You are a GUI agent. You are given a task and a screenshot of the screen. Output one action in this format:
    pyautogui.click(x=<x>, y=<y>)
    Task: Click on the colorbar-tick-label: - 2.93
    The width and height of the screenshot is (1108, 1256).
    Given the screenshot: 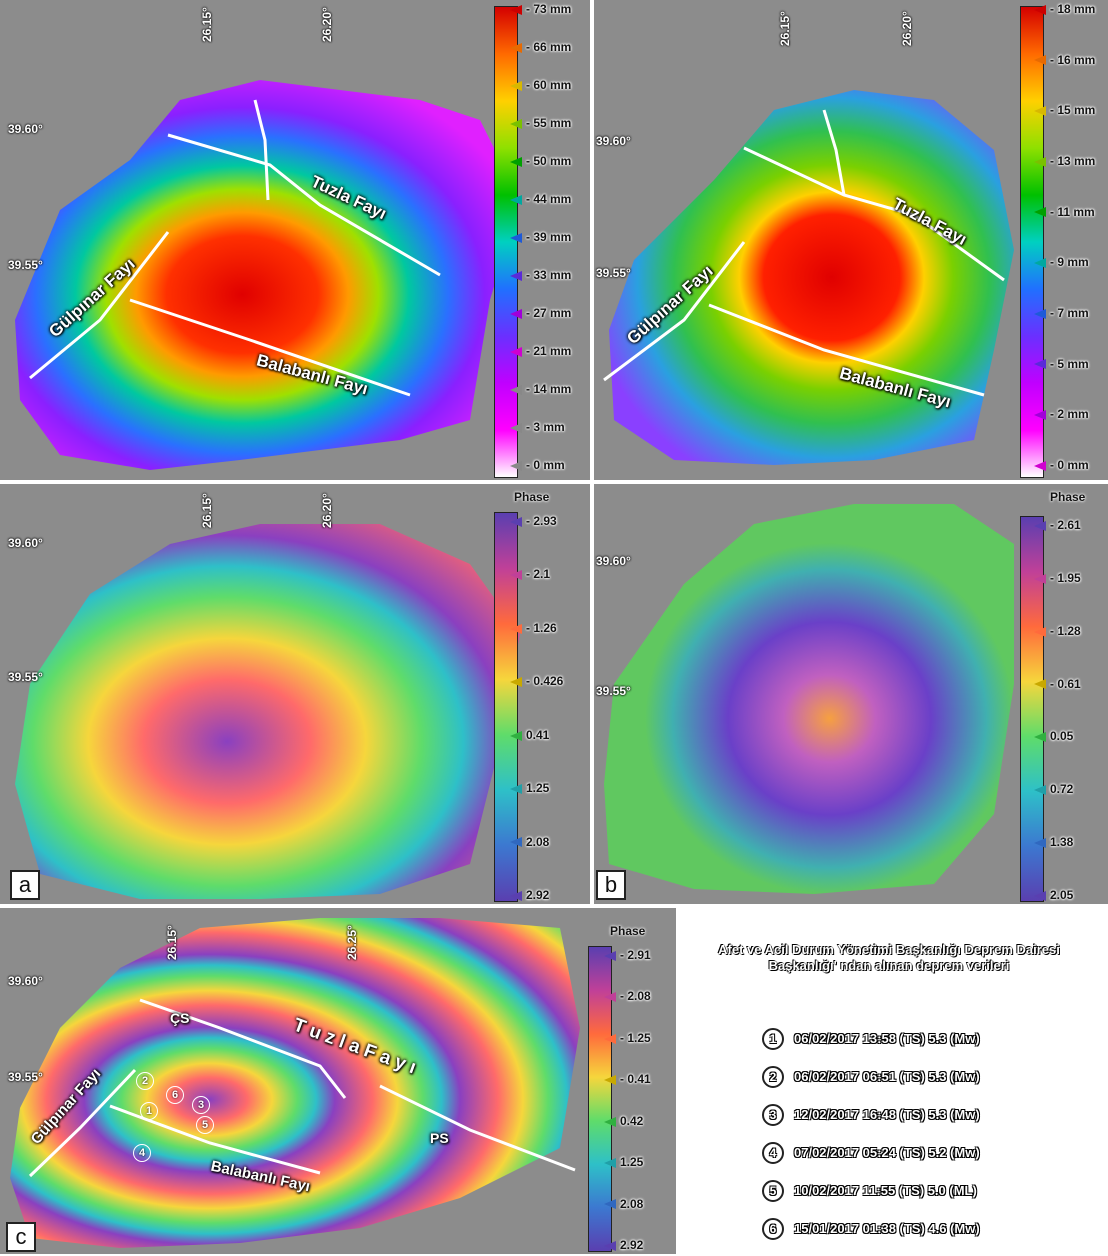 What is the action you would take?
    pyautogui.click(x=533, y=521)
    